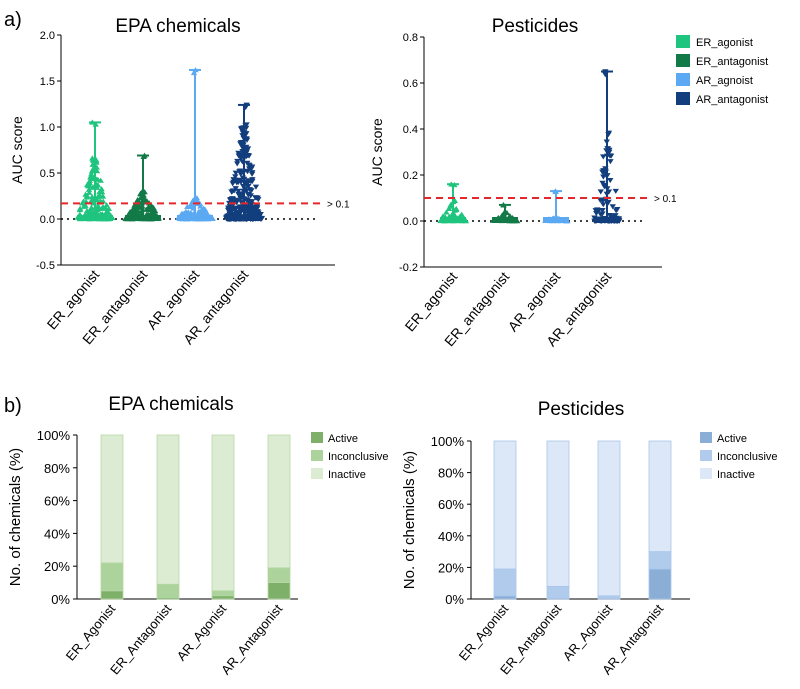  Describe the element at coordinates (724, 81) in the screenshot. I see `legend-label: AR_agnoist` at that location.